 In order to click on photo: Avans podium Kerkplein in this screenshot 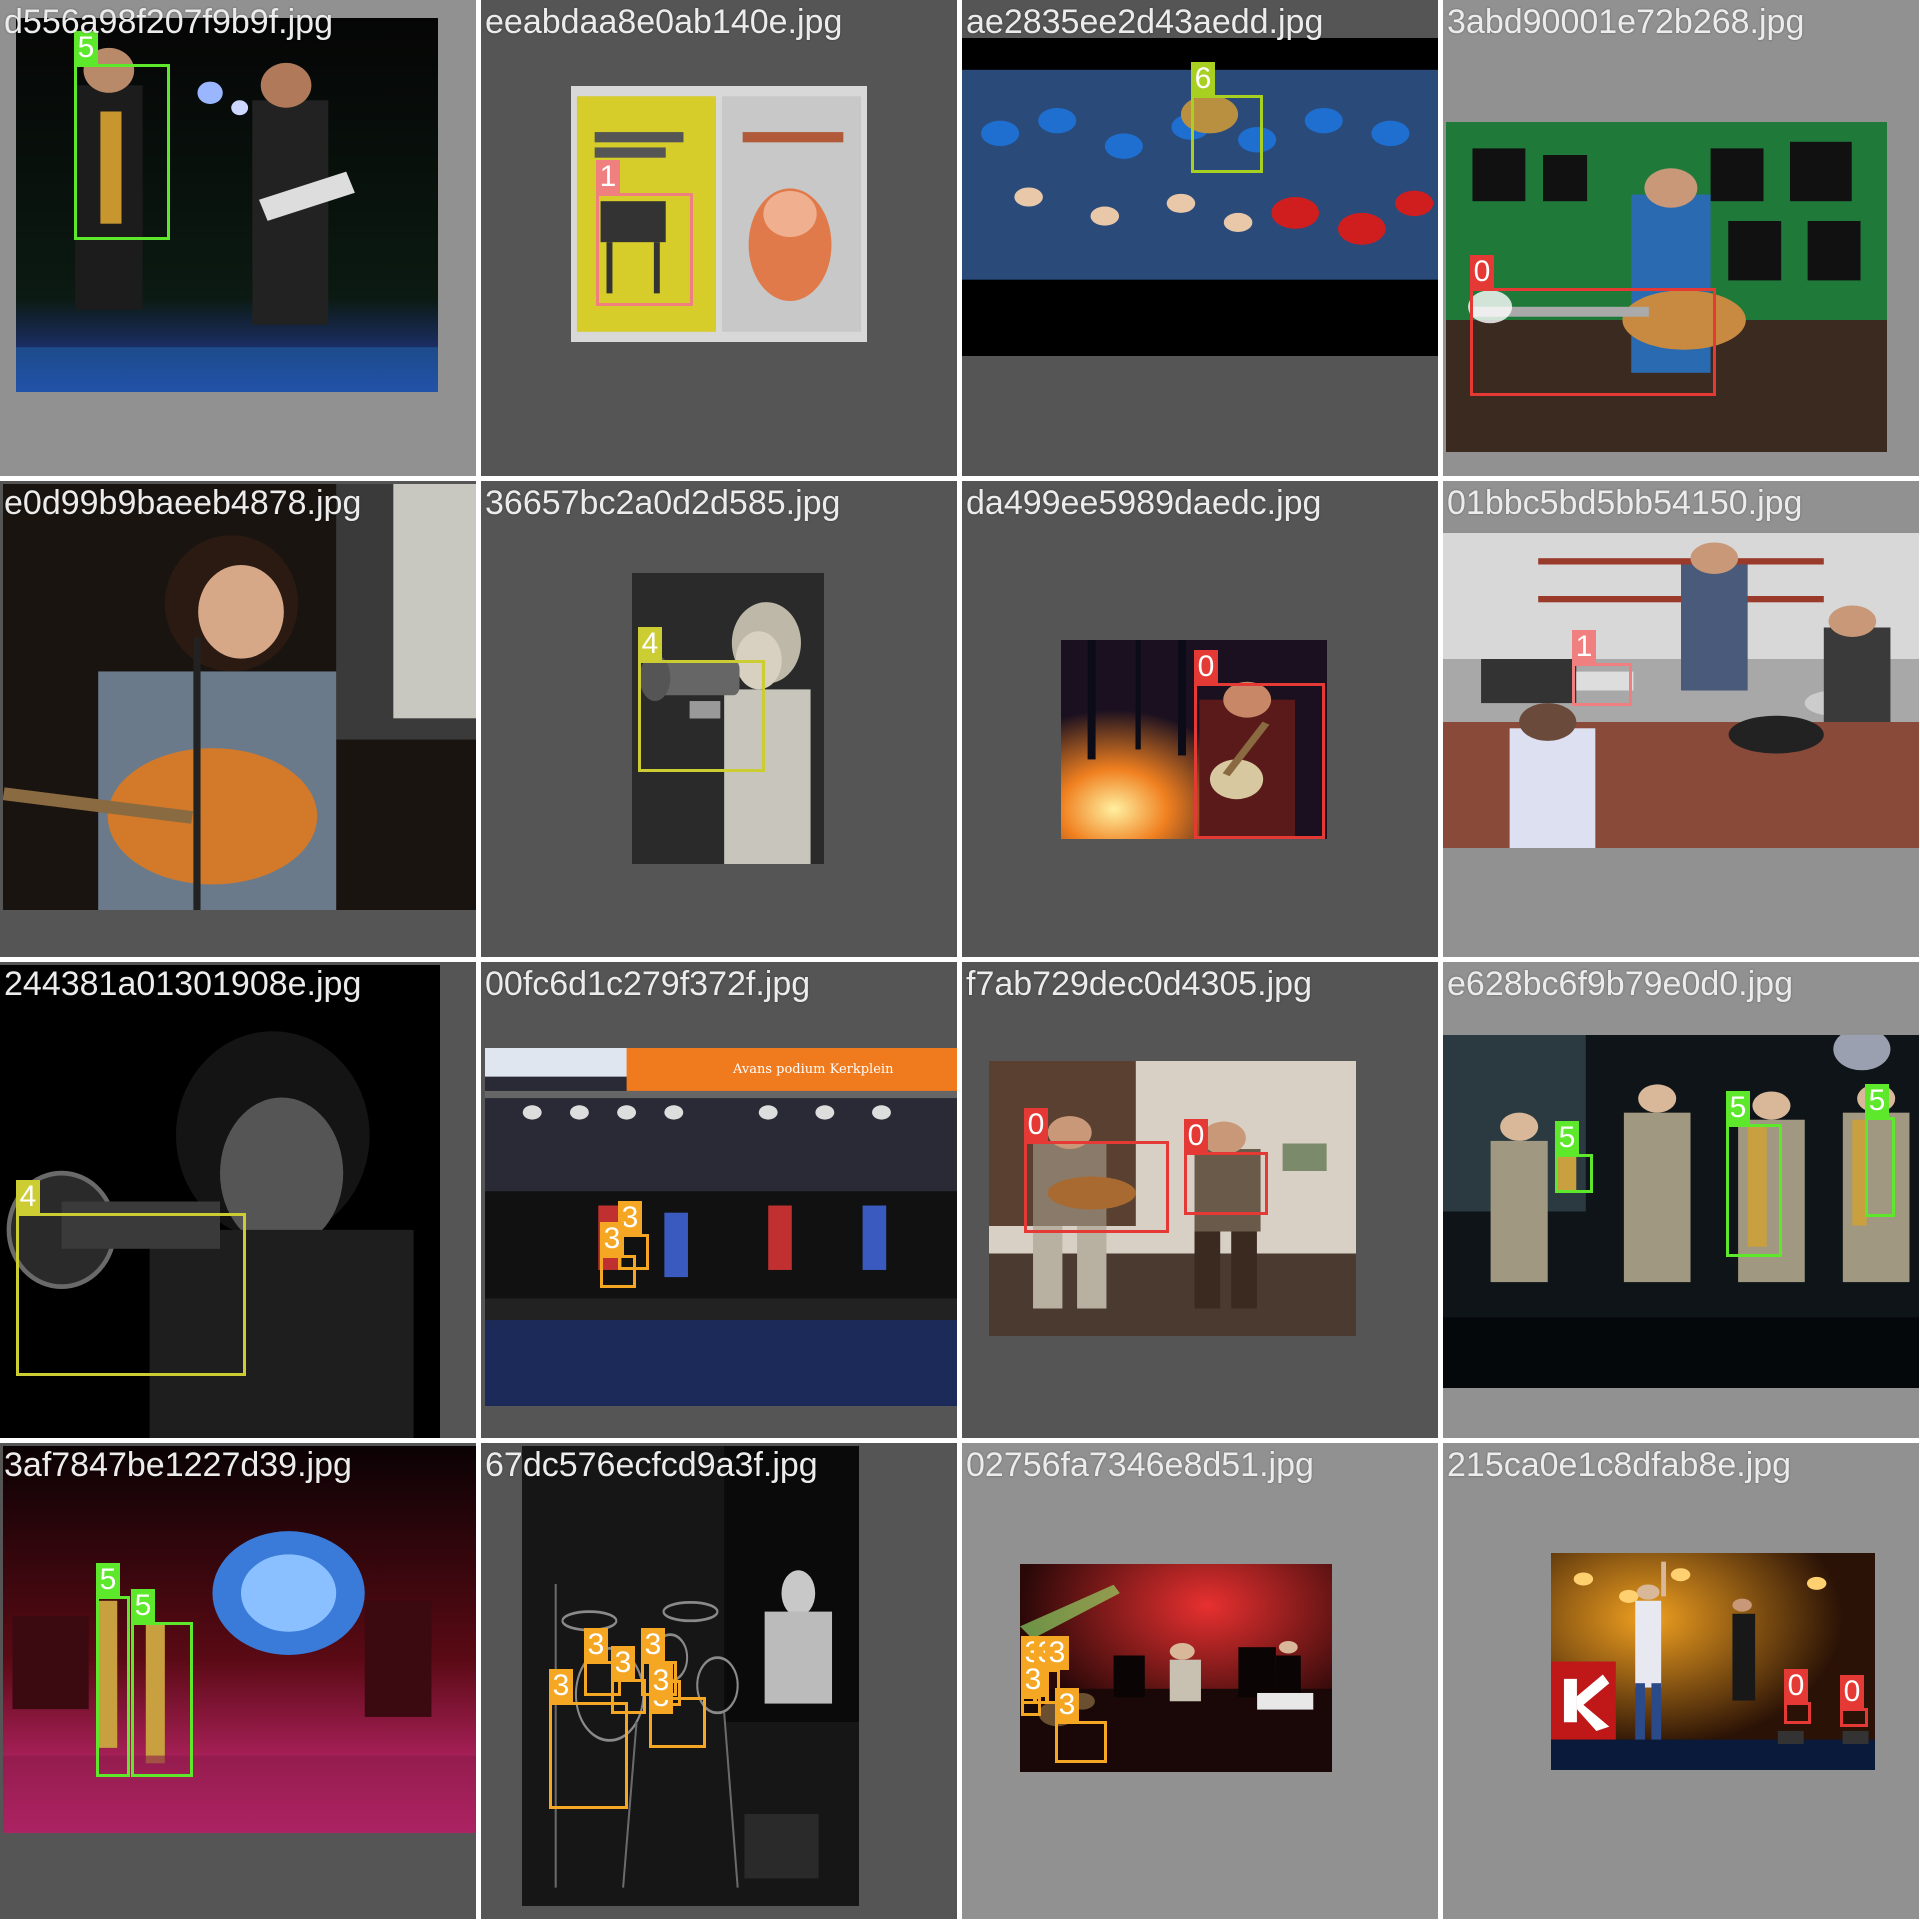, I will do `click(721, 1227)`.